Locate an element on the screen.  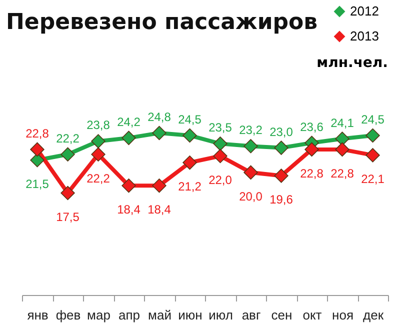
data-label: 23,0 is located at coordinates (282, 131).